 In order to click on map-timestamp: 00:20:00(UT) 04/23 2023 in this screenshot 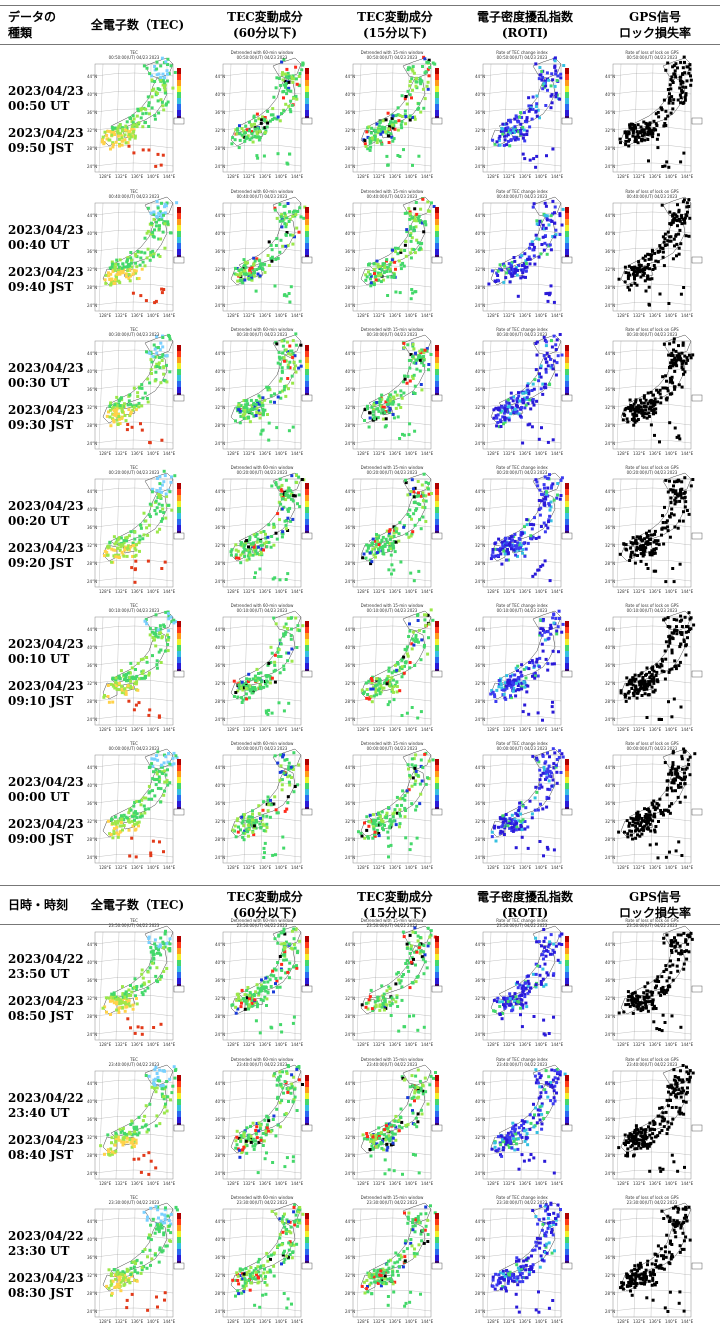, I will do `click(392, 472)`.